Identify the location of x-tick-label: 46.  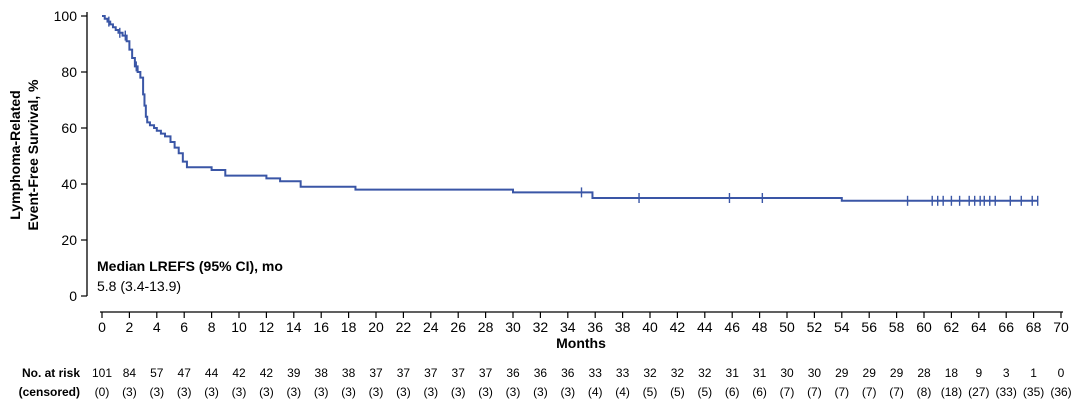
(732, 327).